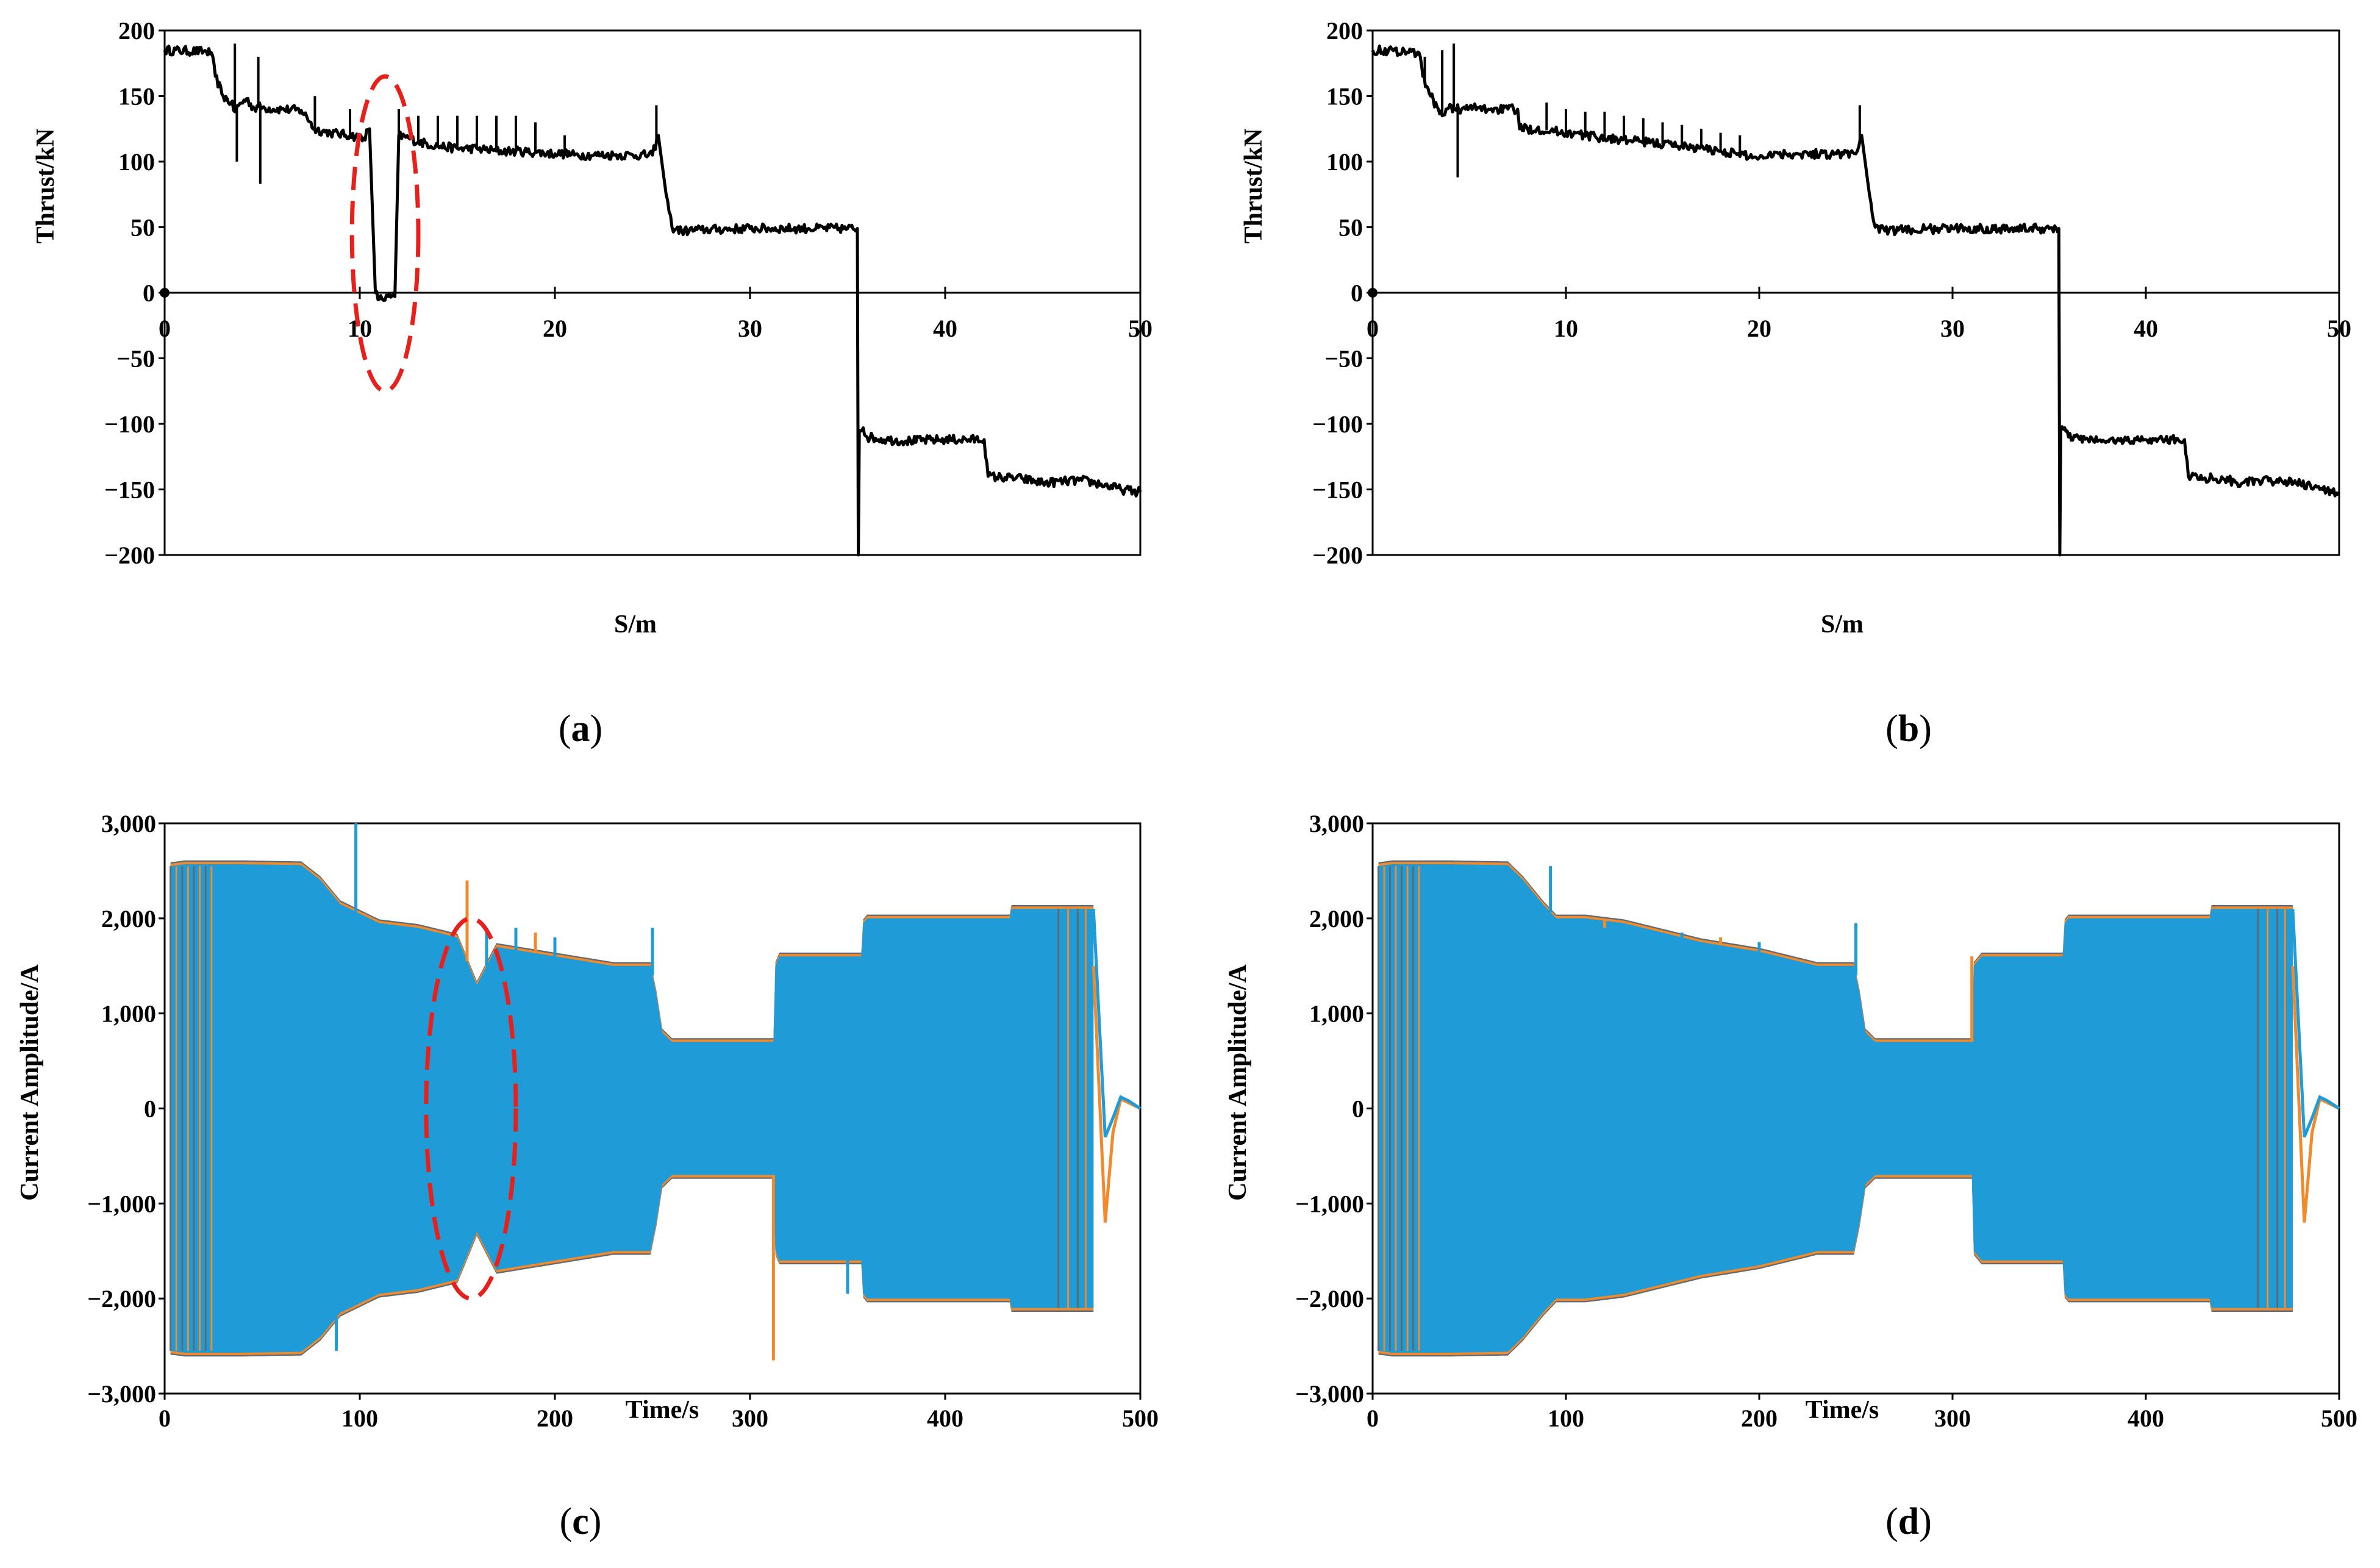  Describe the element at coordinates (1908, 729) in the screenshot. I see `caption-b: (b)` at that location.